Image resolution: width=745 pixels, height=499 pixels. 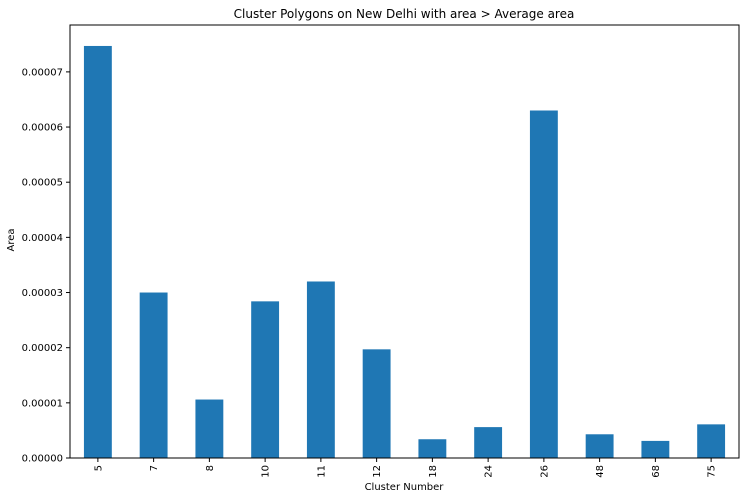 I want to click on x-axis-label: Cluster Number, so click(x=405, y=487).